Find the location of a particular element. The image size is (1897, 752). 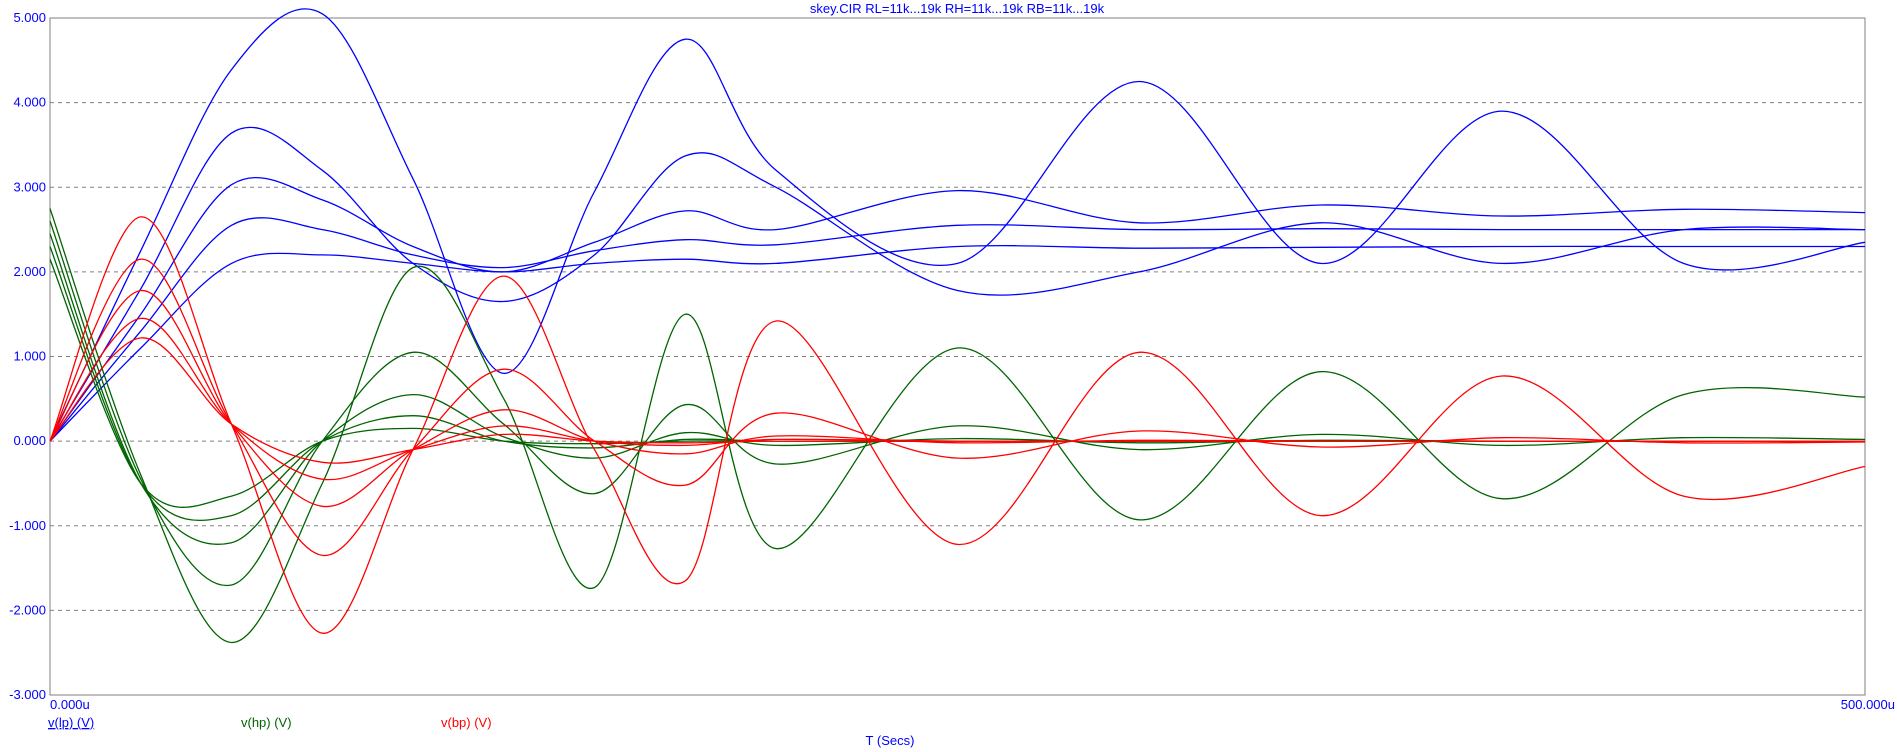

y-tick-label: 4.000 is located at coordinates (29, 102).